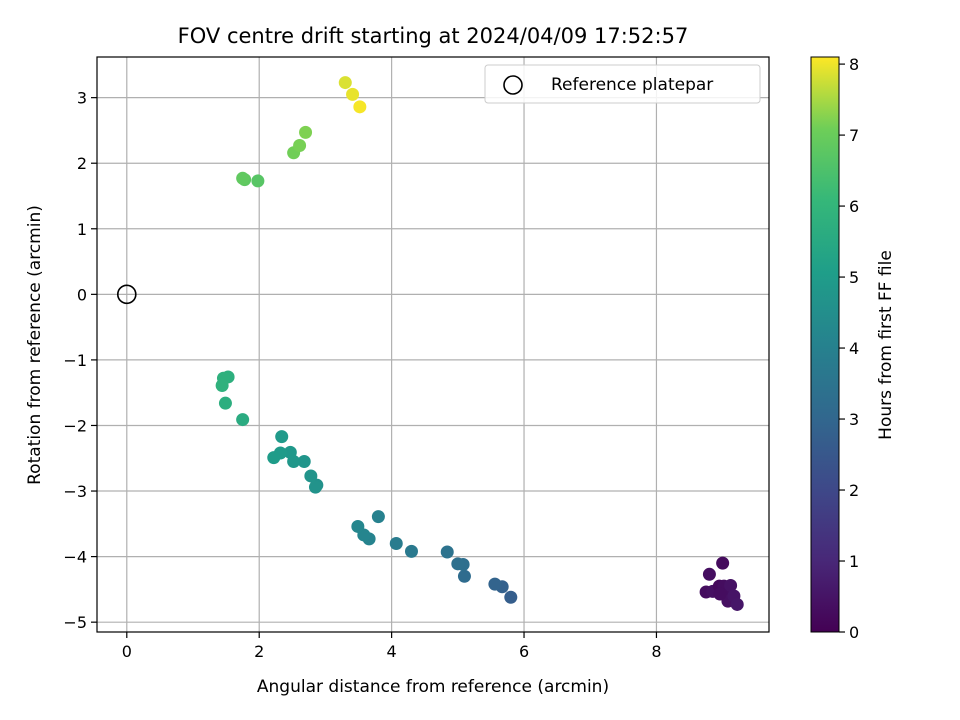  Describe the element at coordinates (126, 294) in the screenshot. I see `reference-marker` at that location.